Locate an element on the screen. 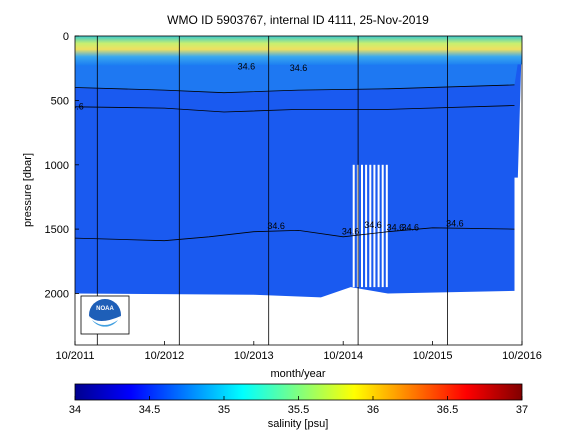  y-tick-label: 1000 is located at coordinates (57, 166).